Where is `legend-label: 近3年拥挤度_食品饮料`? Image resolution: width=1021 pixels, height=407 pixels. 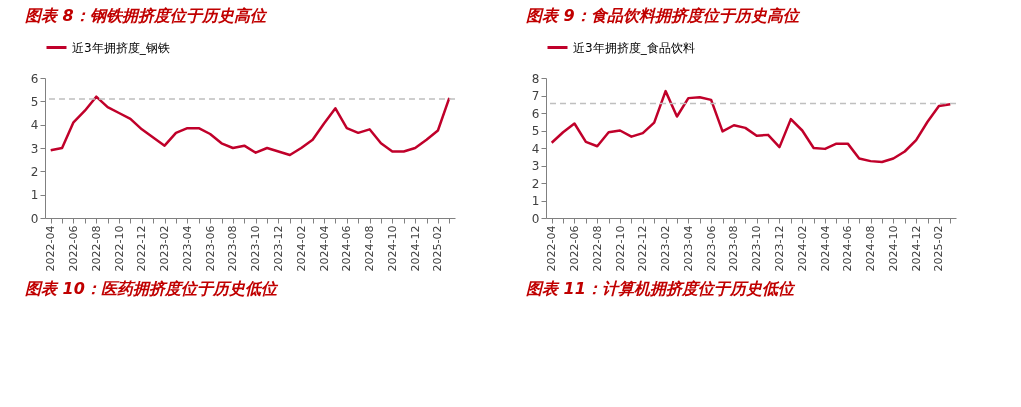
legend-label: 近3年拥挤度_食品饮料 is located at coordinates (634, 47).